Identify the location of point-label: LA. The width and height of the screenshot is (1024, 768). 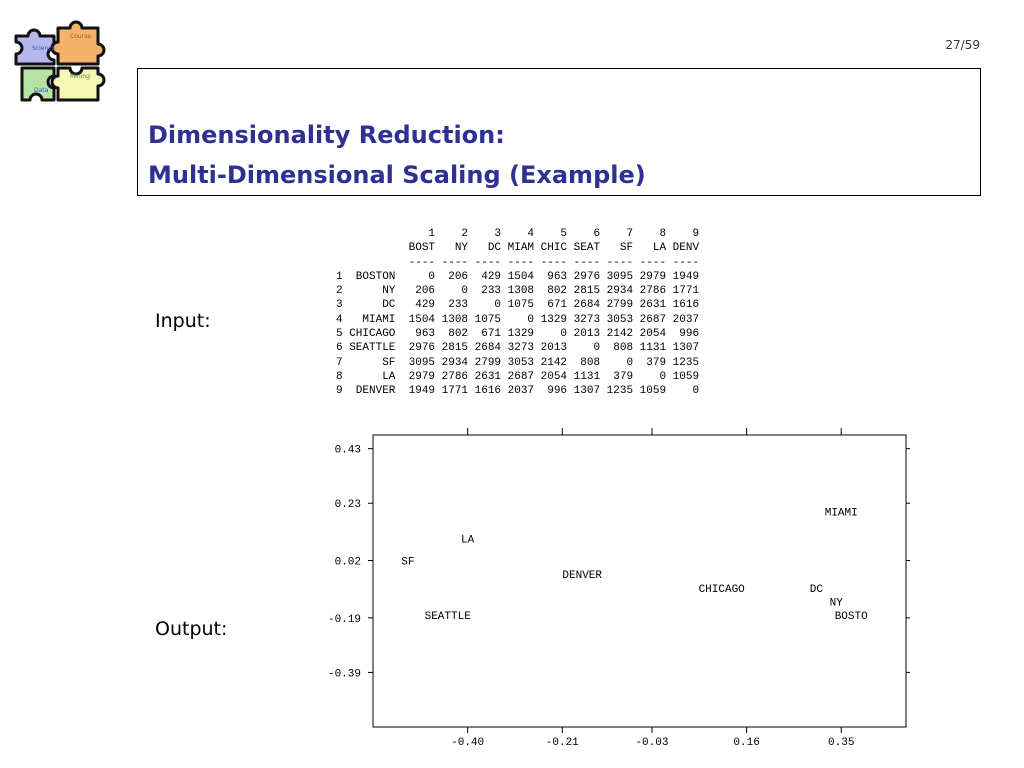
(468, 541).